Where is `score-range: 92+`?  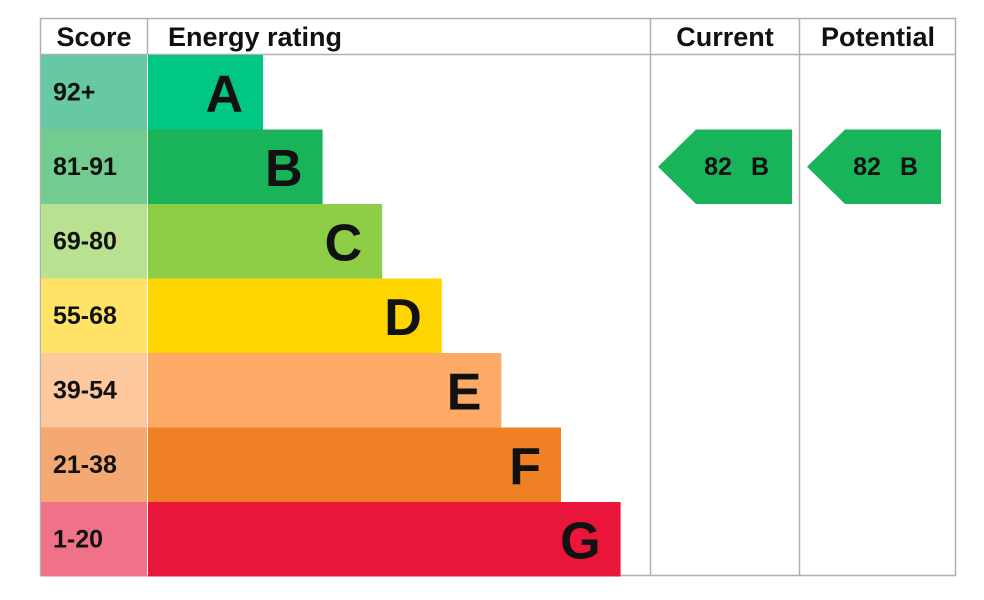
score-range: 92+ is located at coordinates (74, 92).